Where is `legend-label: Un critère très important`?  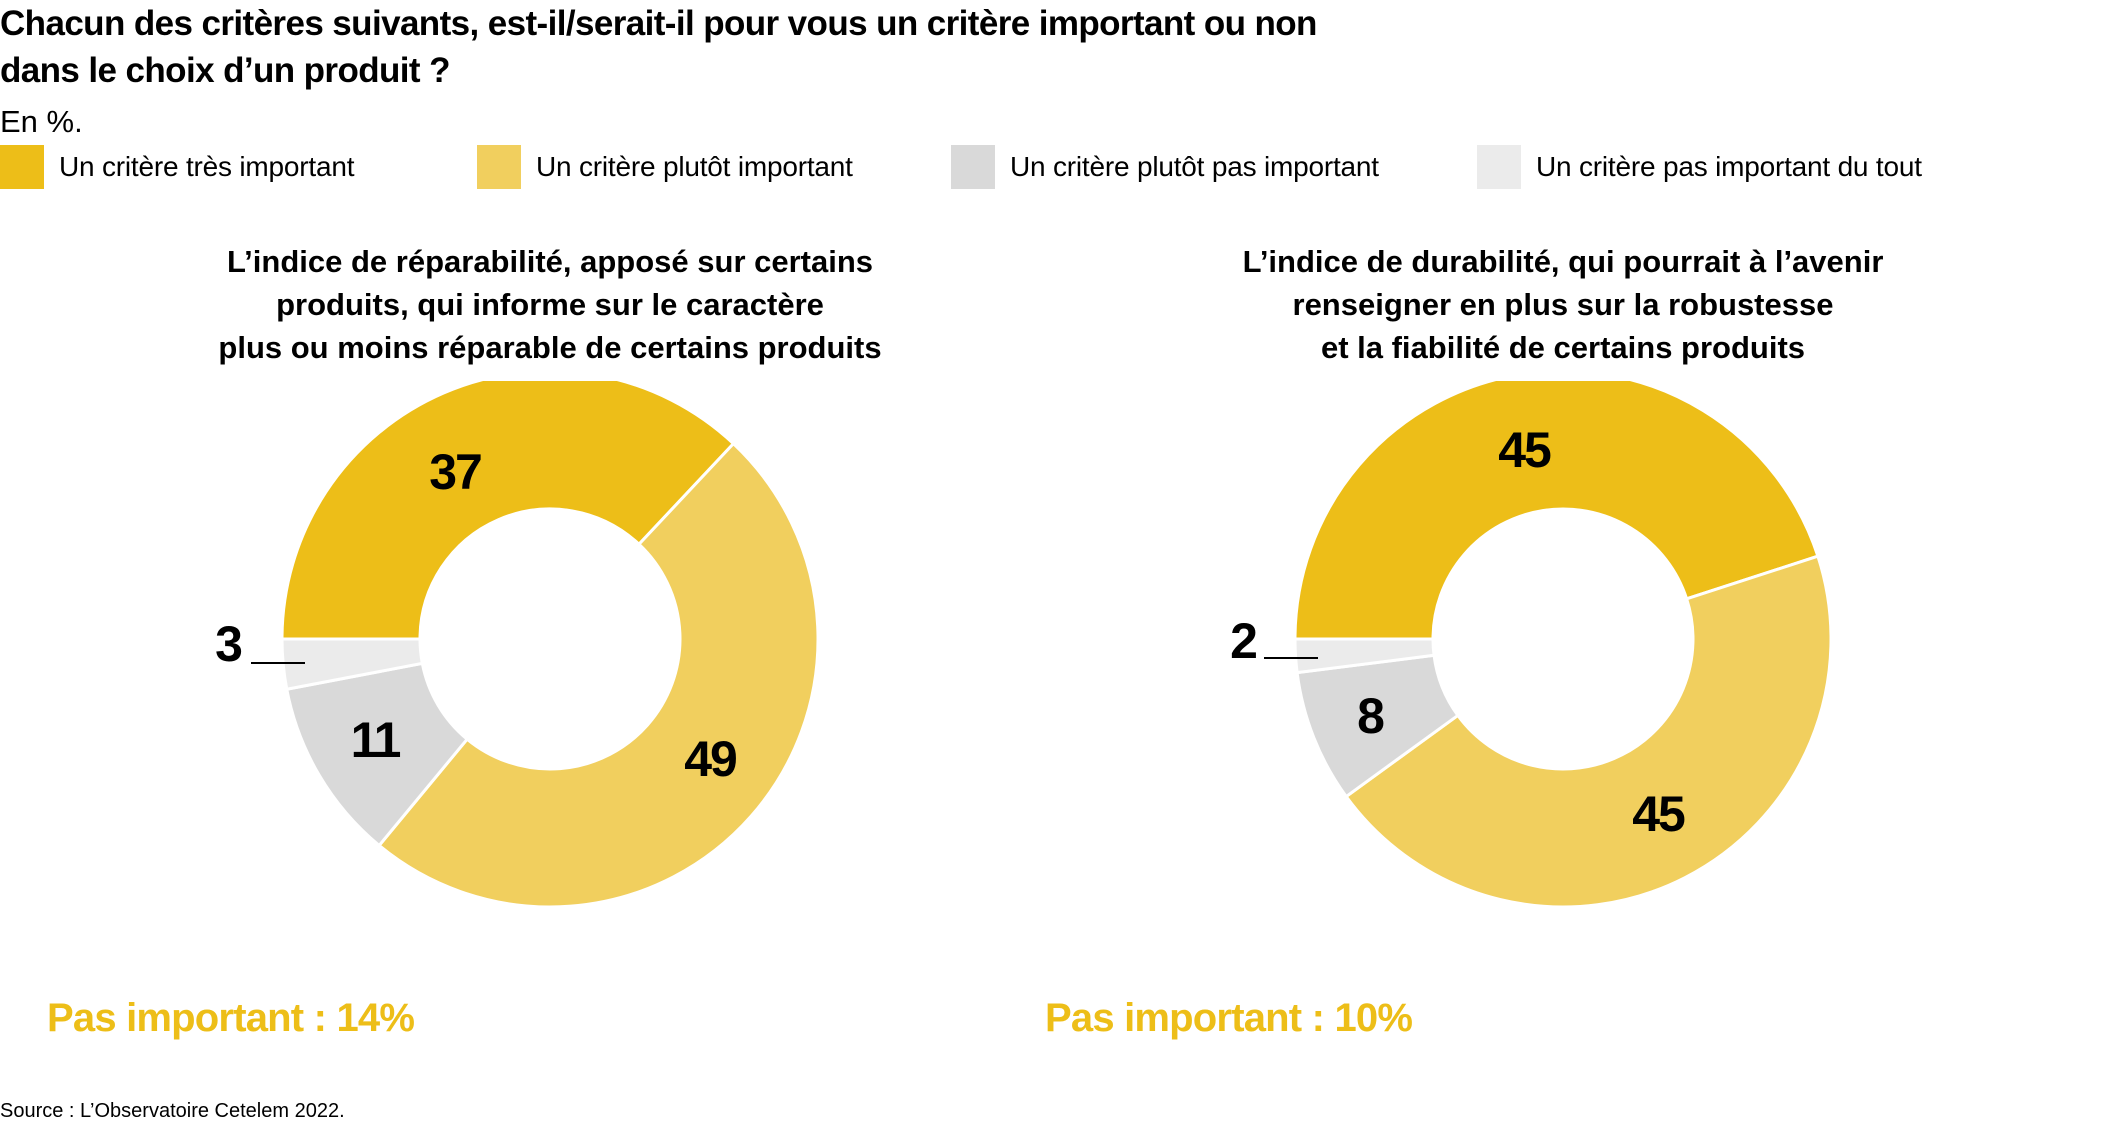 legend-label: Un critère très important is located at coordinates (207, 166).